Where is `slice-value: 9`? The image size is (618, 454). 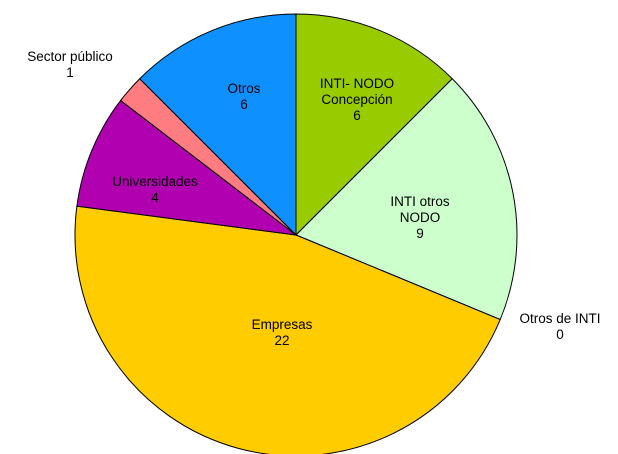 slice-value: 9 is located at coordinates (420, 233).